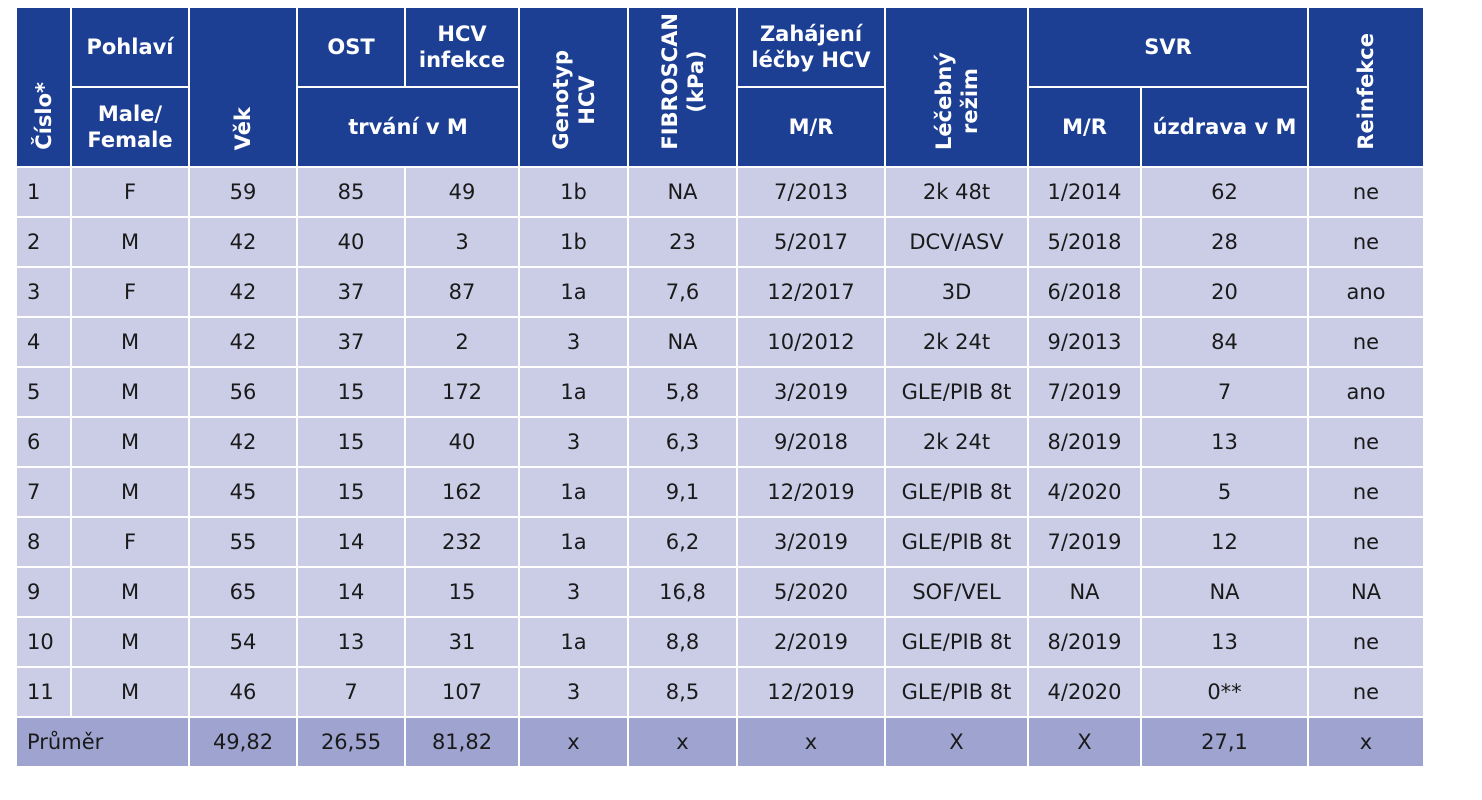 Image resolution: width=1482 pixels, height=800 pixels. What do you see at coordinates (682, 442) in the screenshot?
I see `cell-fibroscan: 6,3` at bounding box center [682, 442].